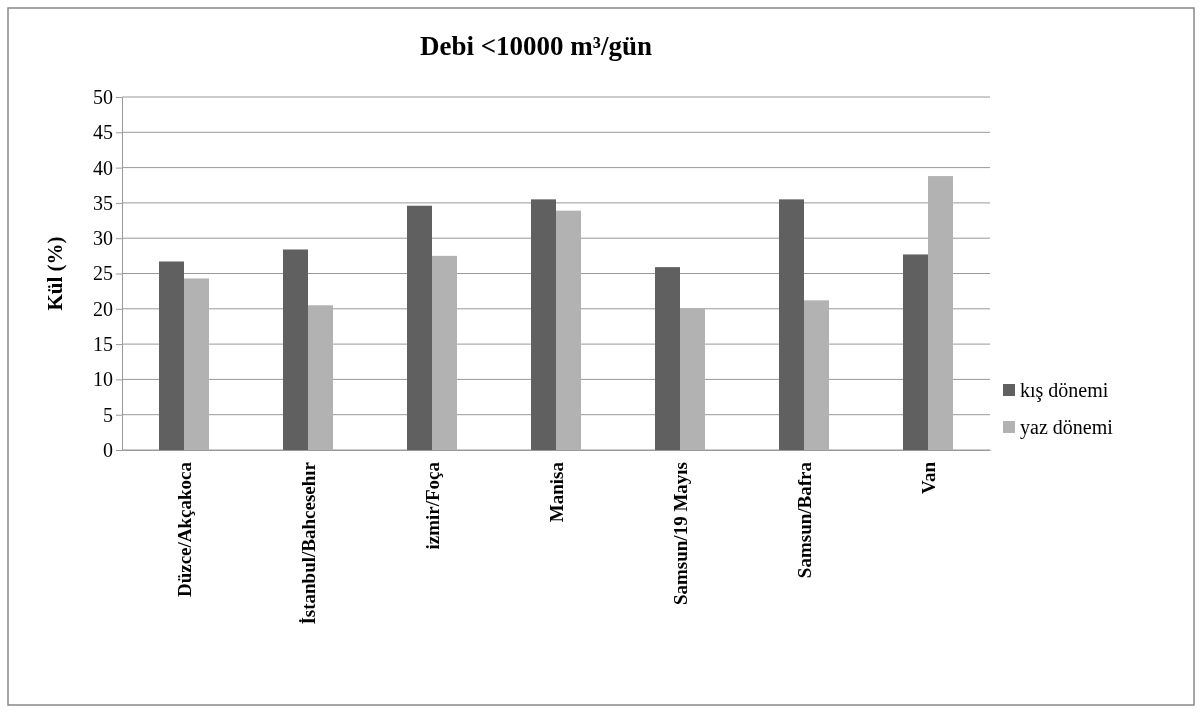 Image resolution: width=1202 pixels, height=713 pixels. I want to click on y-tick-label: 5, so click(108, 414).